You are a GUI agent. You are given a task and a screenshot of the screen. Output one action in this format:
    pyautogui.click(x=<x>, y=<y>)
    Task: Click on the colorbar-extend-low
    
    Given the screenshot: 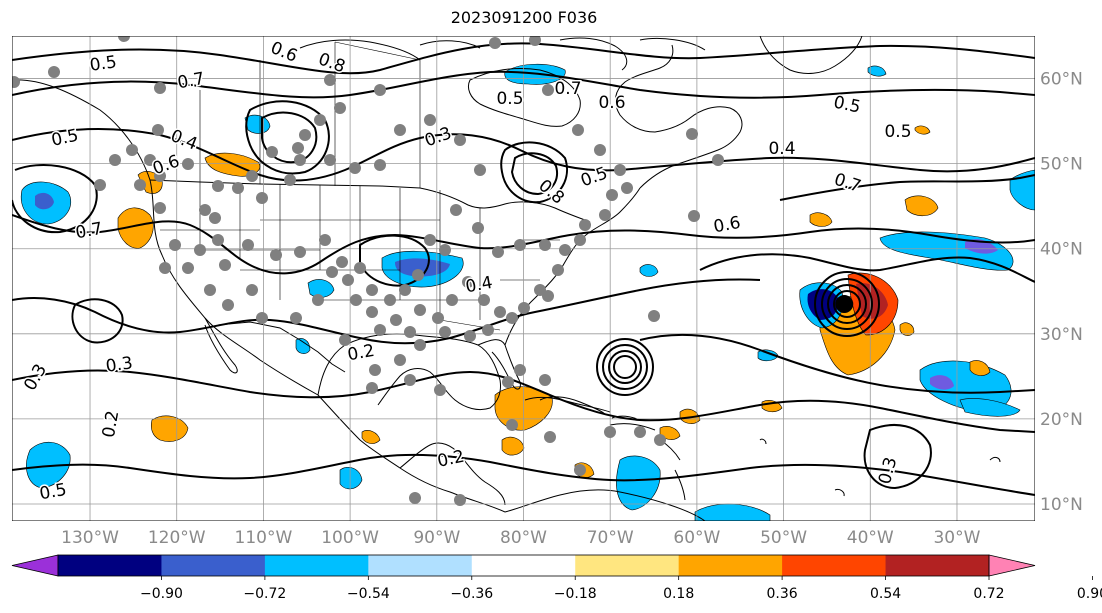 What is the action you would take?
    pyautogui.click(x=35, y=565)
    